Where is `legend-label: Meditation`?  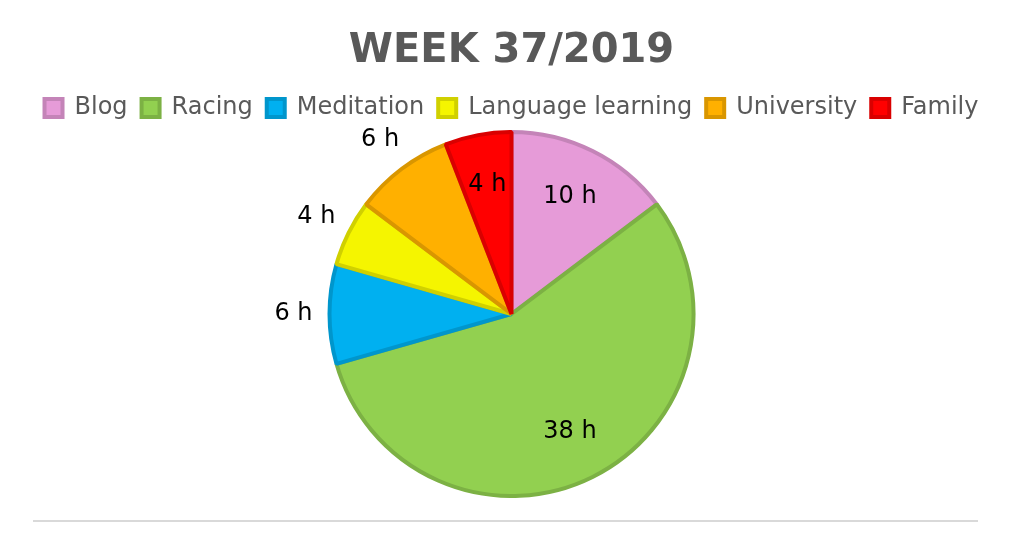
legend-label: Meditation is located at coordinates (360, 106).